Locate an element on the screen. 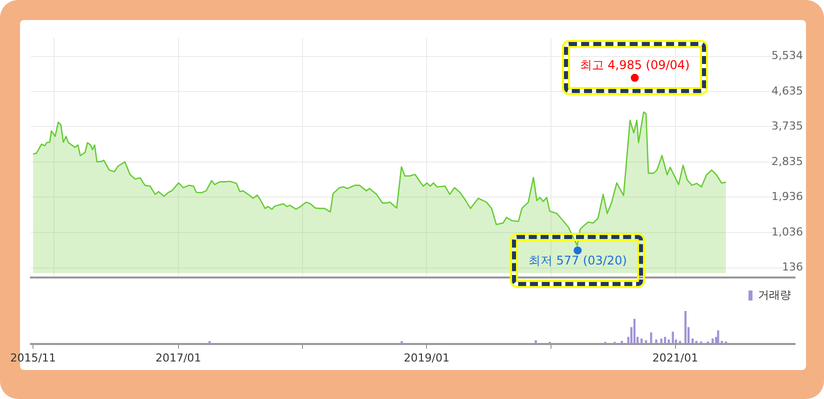 Image resolution: width=824 pixels, height=399 pixels. y-tick-label: 136 is located at coordinates (792, 267).